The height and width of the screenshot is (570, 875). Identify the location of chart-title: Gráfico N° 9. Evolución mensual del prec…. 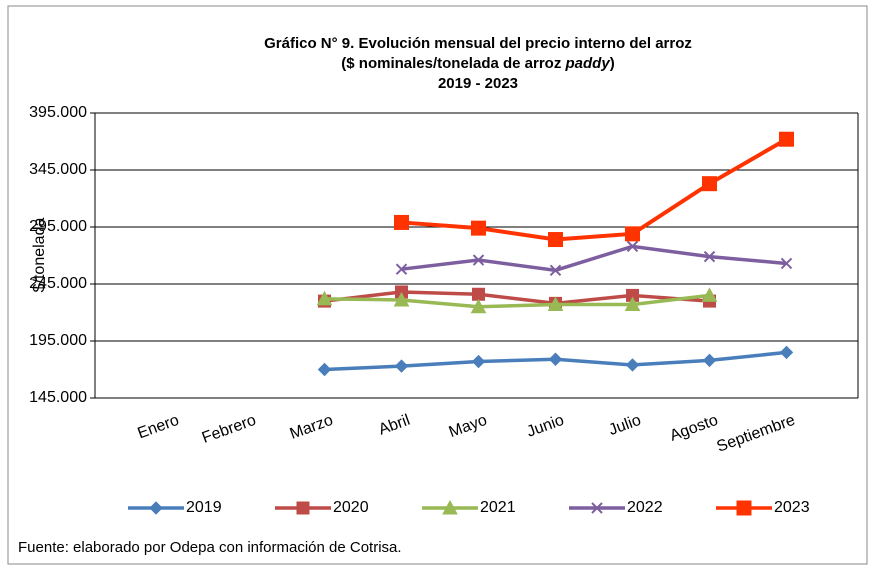
(478, 43).